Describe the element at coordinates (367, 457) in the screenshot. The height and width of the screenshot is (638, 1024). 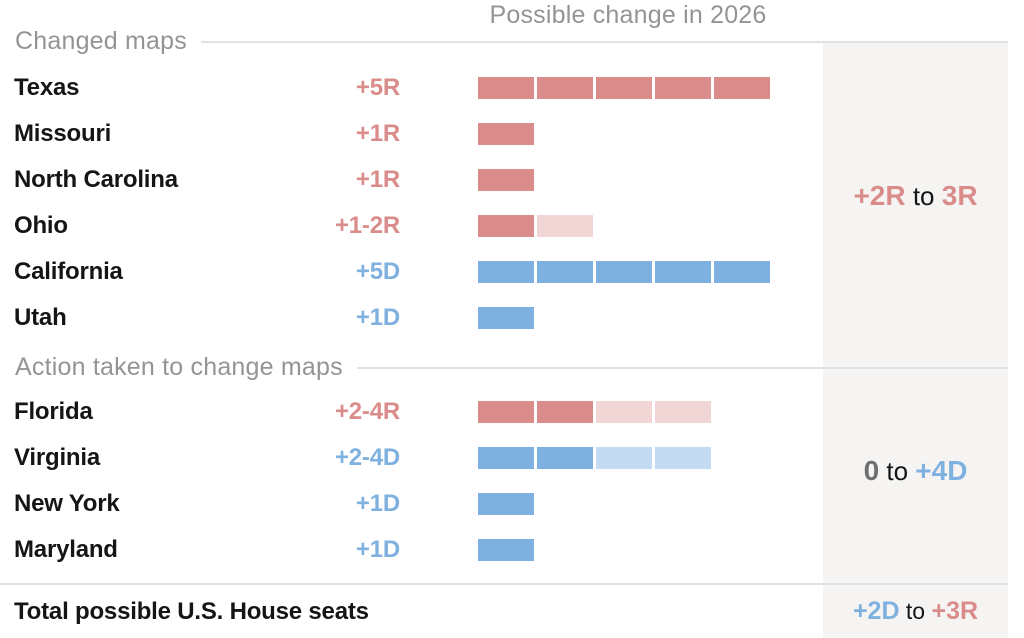
I see `value-label: +2-4D` at that location.